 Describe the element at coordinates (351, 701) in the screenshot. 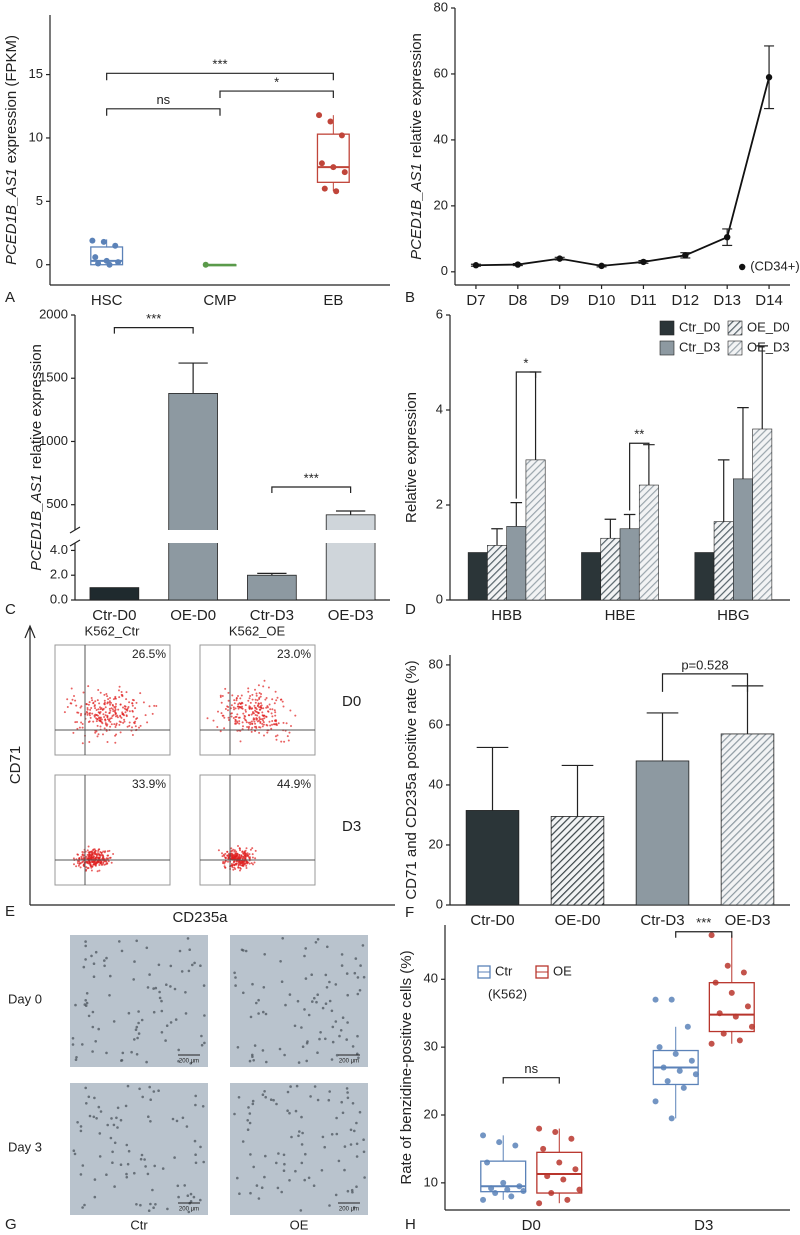

I see `row-label: D0` at that location.